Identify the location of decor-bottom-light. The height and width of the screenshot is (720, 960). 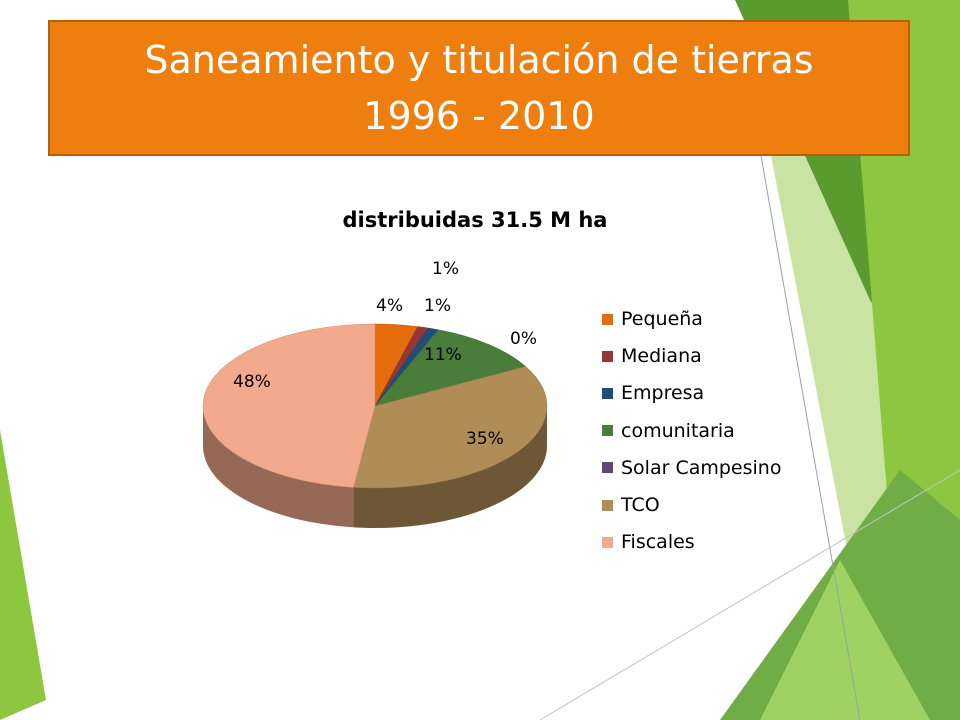
(845, 640).